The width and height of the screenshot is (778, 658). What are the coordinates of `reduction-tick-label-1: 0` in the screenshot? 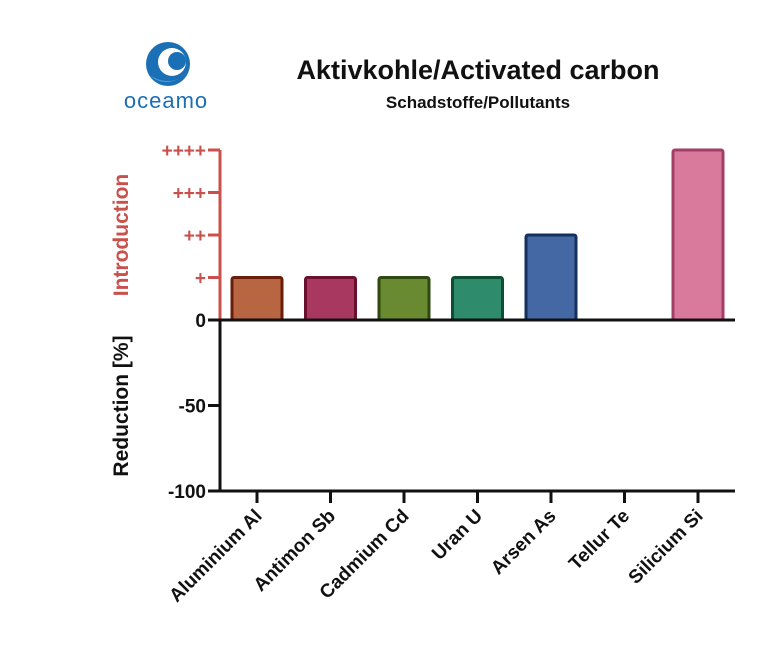 It's located at (200, 321).